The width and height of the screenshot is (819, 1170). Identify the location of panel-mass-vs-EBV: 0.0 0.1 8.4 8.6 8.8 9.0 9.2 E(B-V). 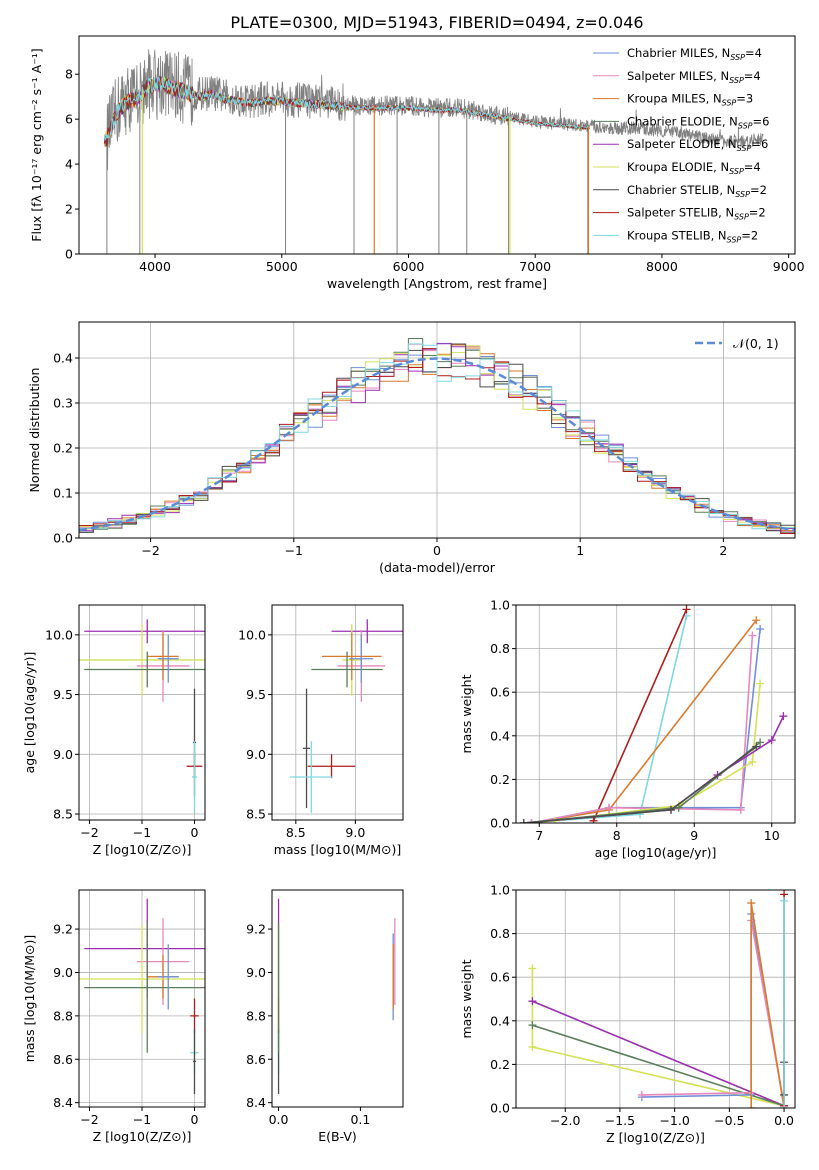
(325, 1016).